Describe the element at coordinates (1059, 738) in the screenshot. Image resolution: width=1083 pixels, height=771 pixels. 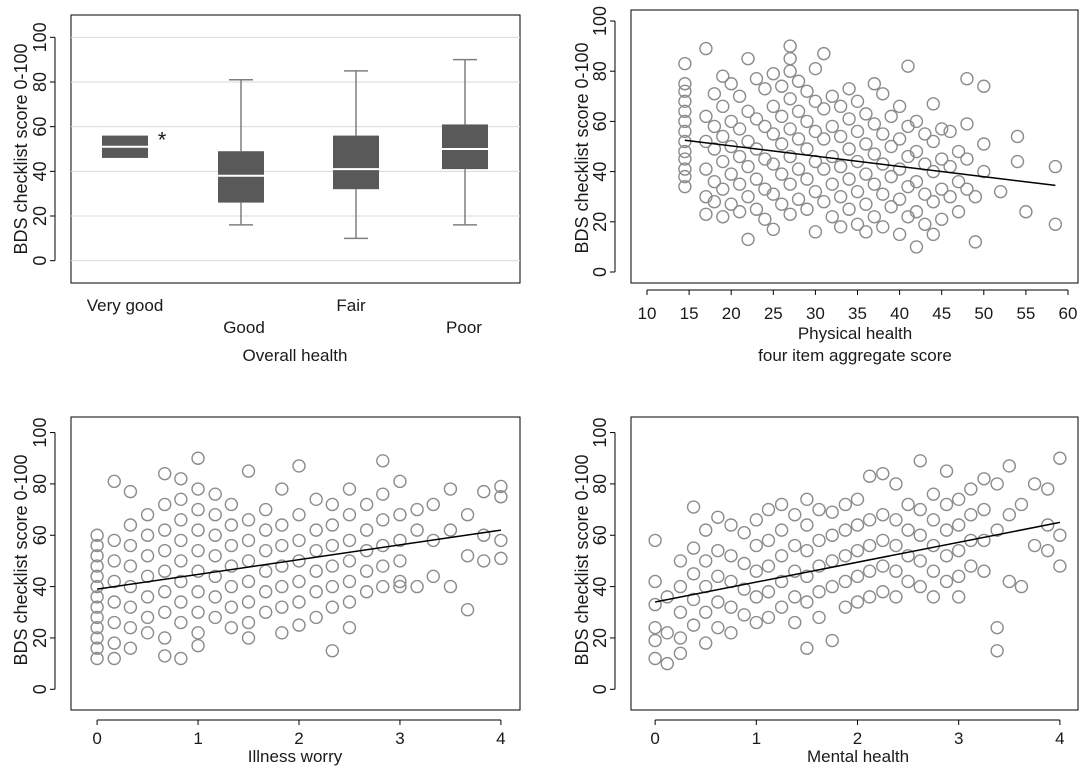
I see `x-tick-label: 4` at that location.